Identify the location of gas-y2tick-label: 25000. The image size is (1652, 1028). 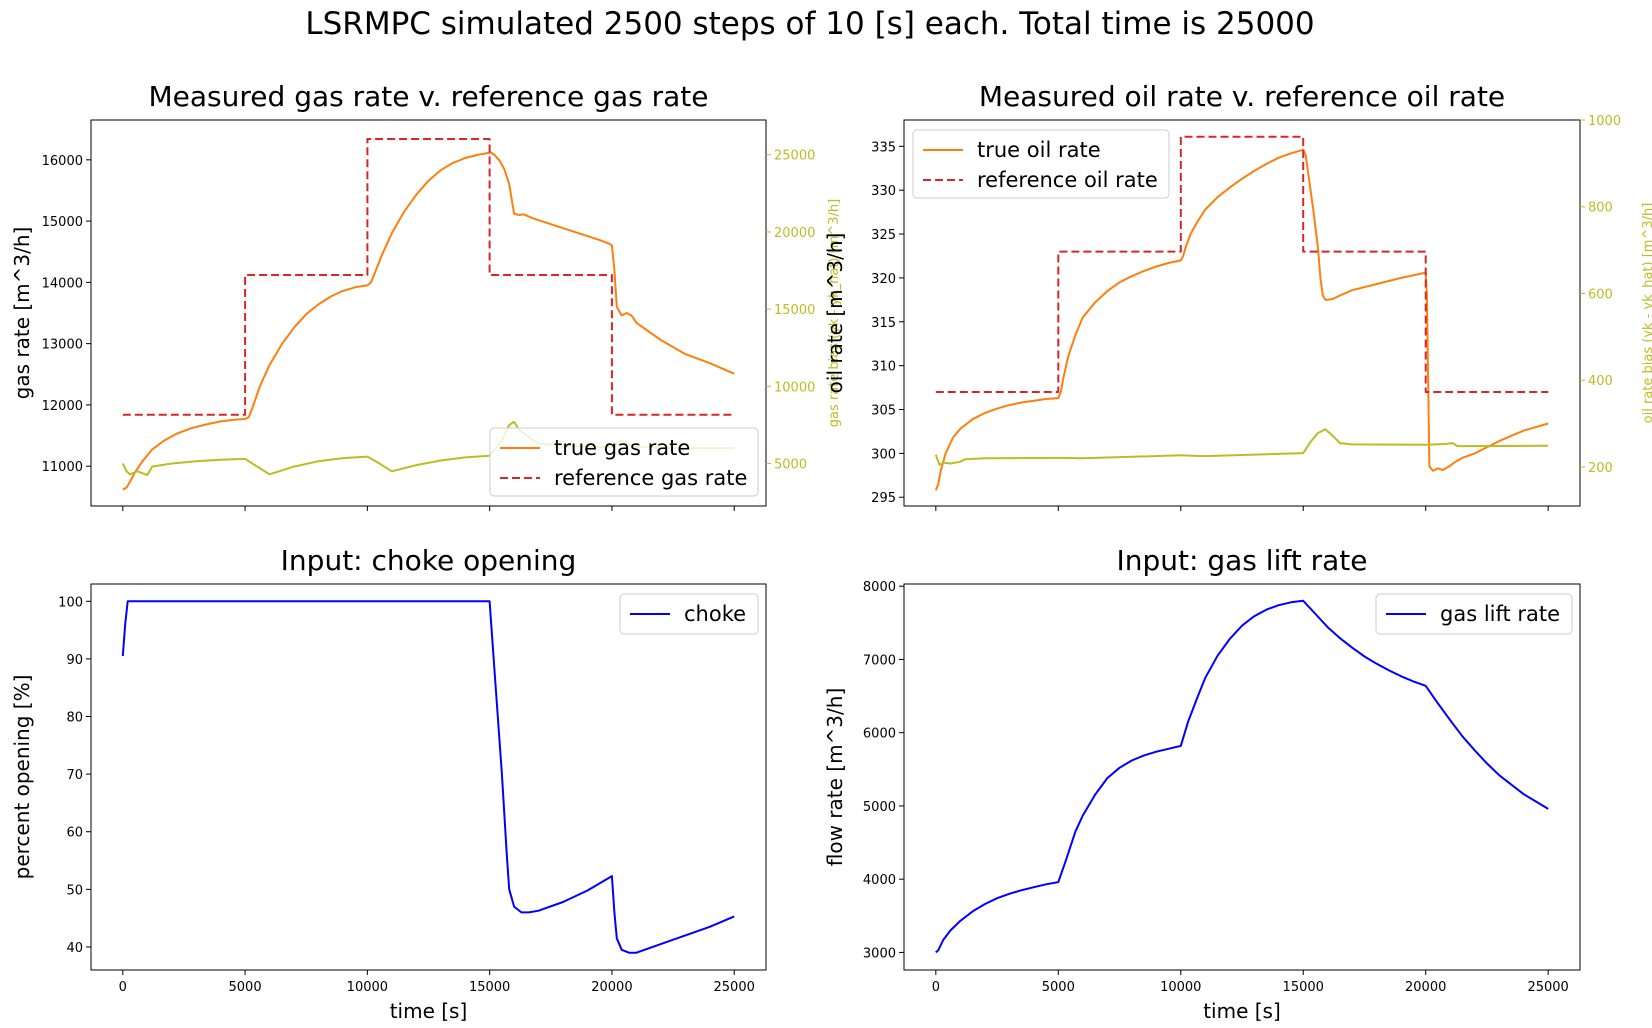
(794, 156).